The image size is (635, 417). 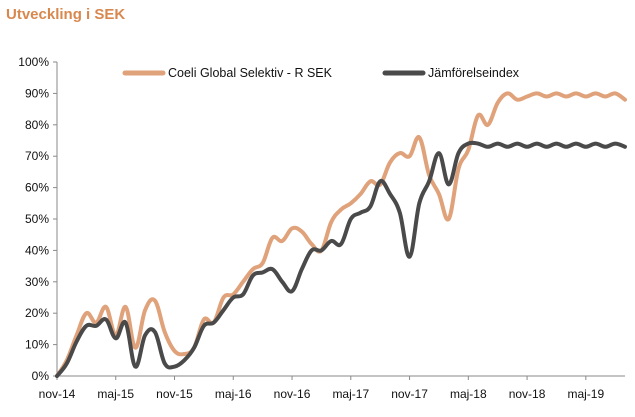 I want to click on legend-label: Jämförelseindex, so click(x=474, y=73).